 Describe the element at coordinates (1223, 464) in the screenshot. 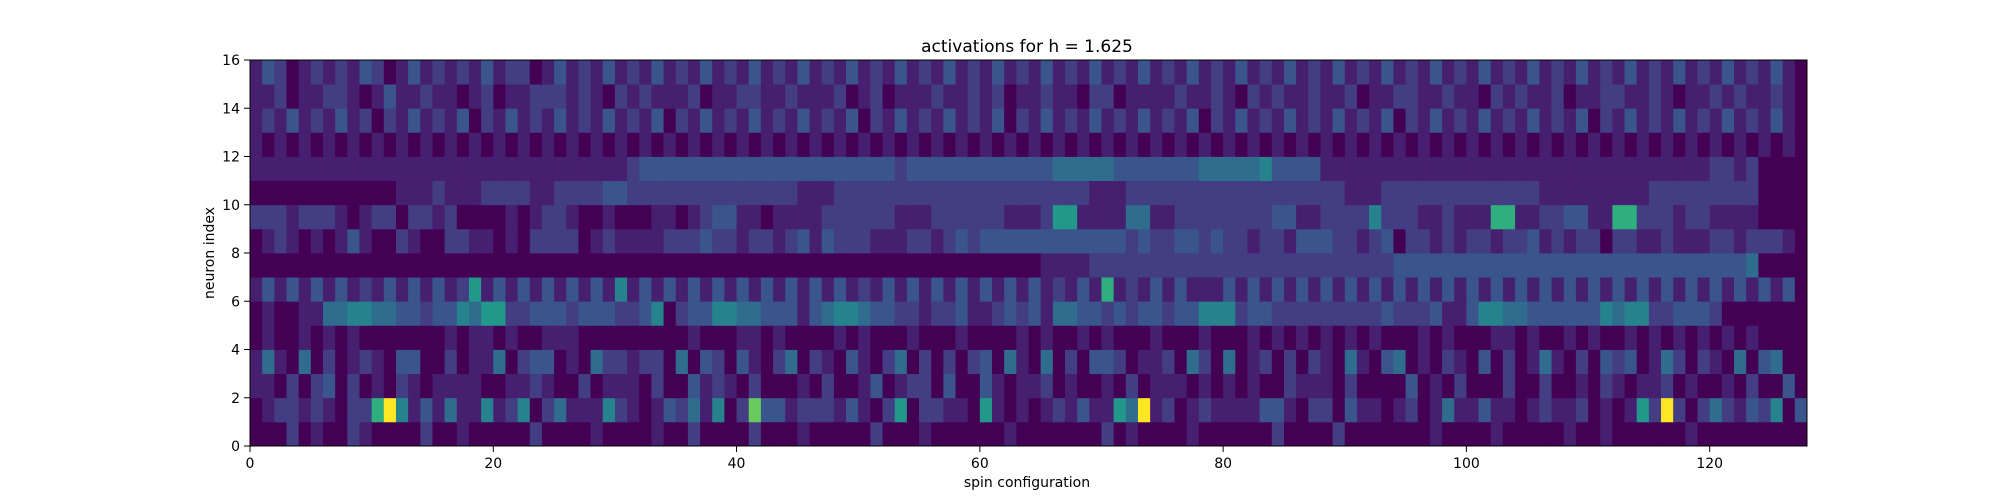

I see `x-tick-label: 80` at that location.